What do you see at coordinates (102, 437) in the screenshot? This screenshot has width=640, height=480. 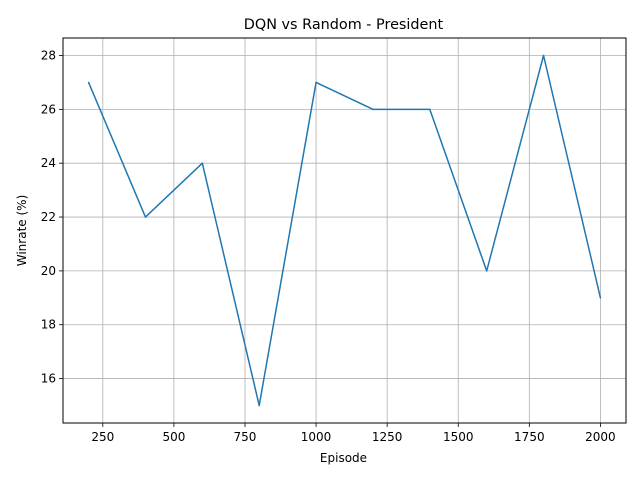 I see `x-tick-label: 250` at bounding box center [102, 437].